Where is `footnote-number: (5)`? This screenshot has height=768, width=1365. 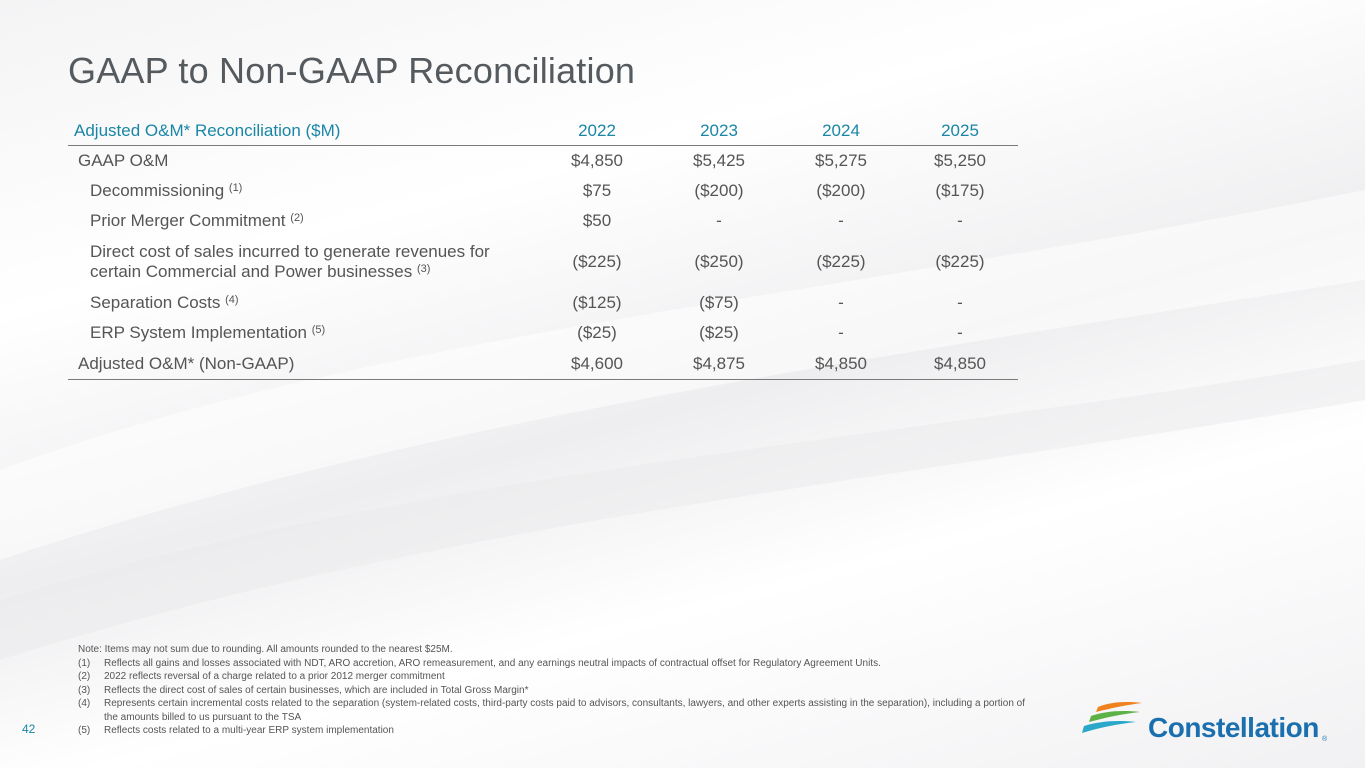
footnote-number: (5) is located at coordinates (84, 730).